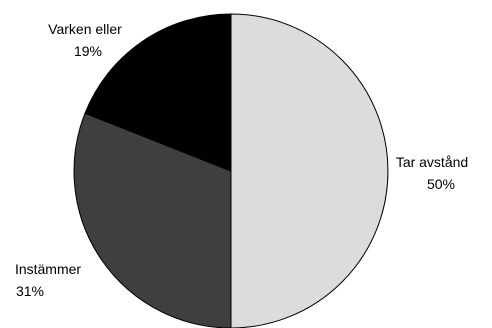 The width and height of the screenshot is (492, 328). I want to click on pie-slice-varken-eller, so click(158, 92).